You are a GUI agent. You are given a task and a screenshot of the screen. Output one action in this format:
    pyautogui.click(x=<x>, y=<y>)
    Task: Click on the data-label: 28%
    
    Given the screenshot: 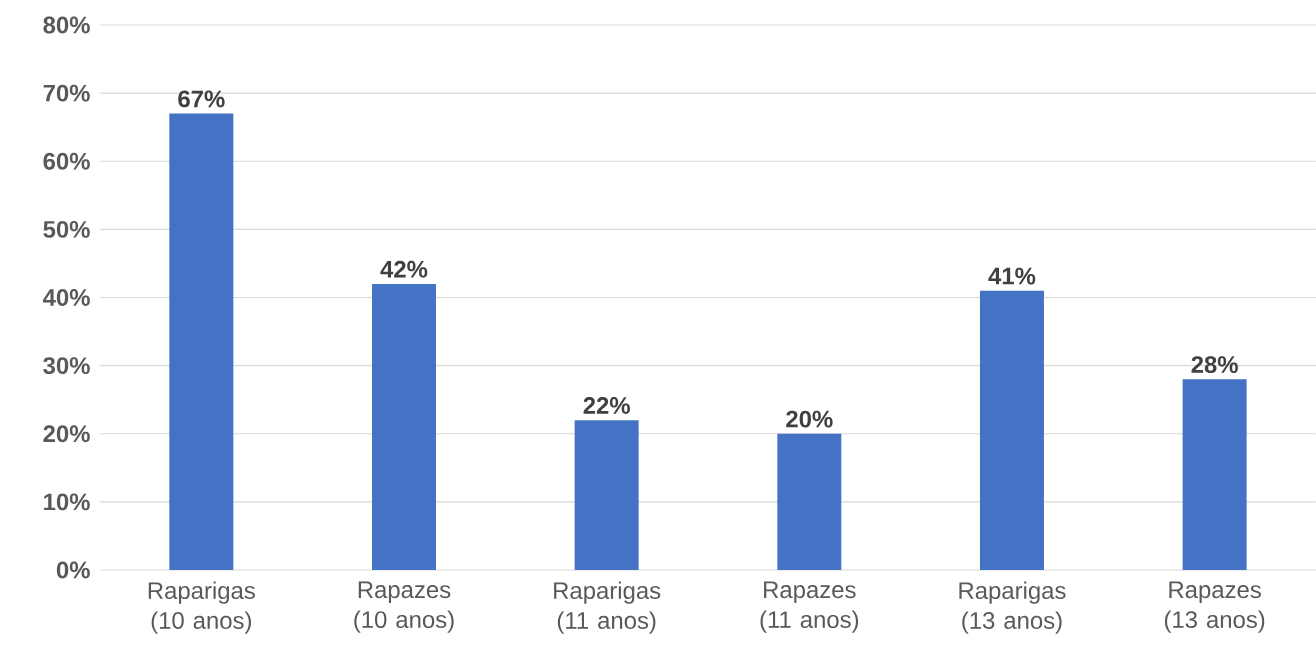 What is the action you would take?
    pyautogui.click(x=1214, y=365)
    